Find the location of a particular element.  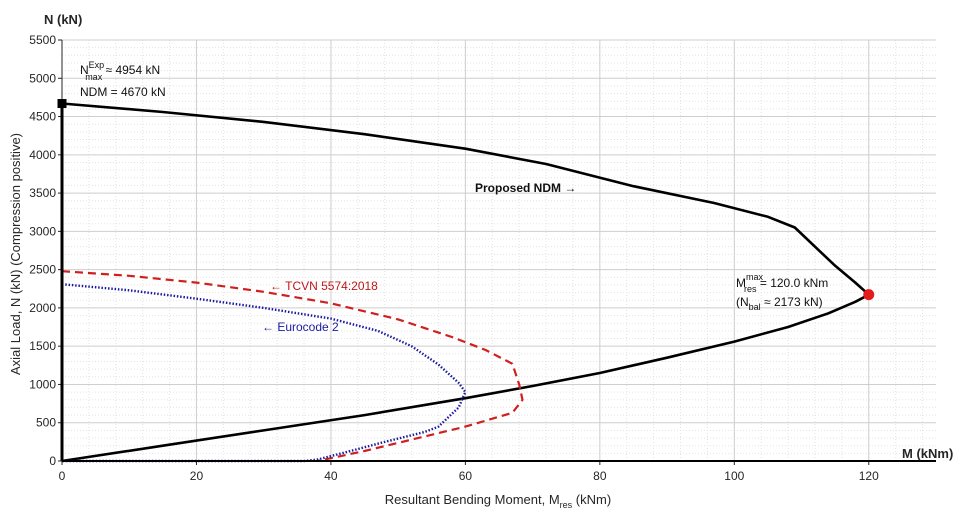

y-tick-label: 4500 is located at coordinates (42, 117).